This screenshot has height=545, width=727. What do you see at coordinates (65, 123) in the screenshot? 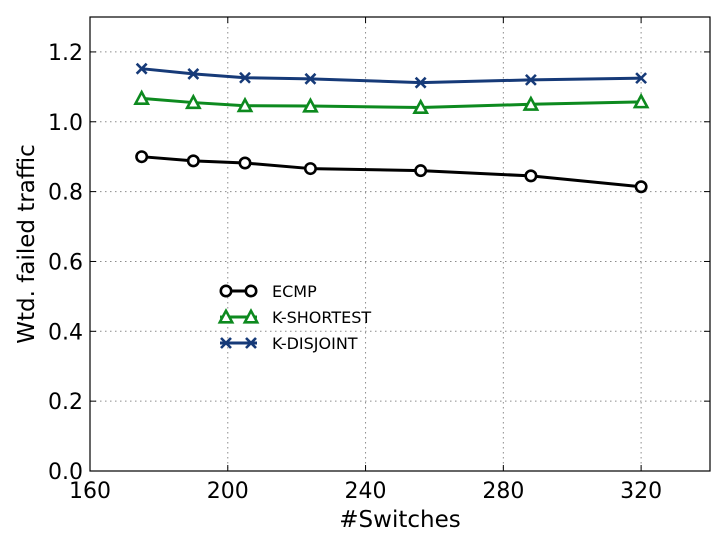
I see `y-tick-label: 1.0` at bounding box center [65, 123].